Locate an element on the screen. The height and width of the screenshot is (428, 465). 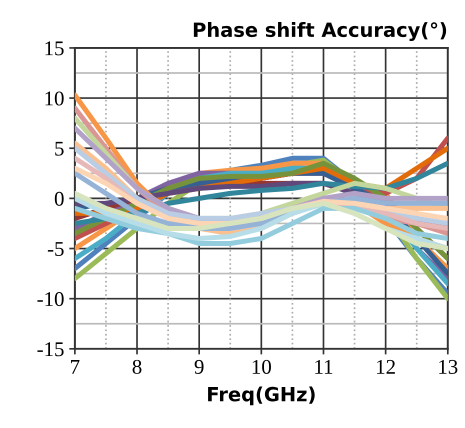
x-tick-label: 7 is located at coordinates (75, 367).